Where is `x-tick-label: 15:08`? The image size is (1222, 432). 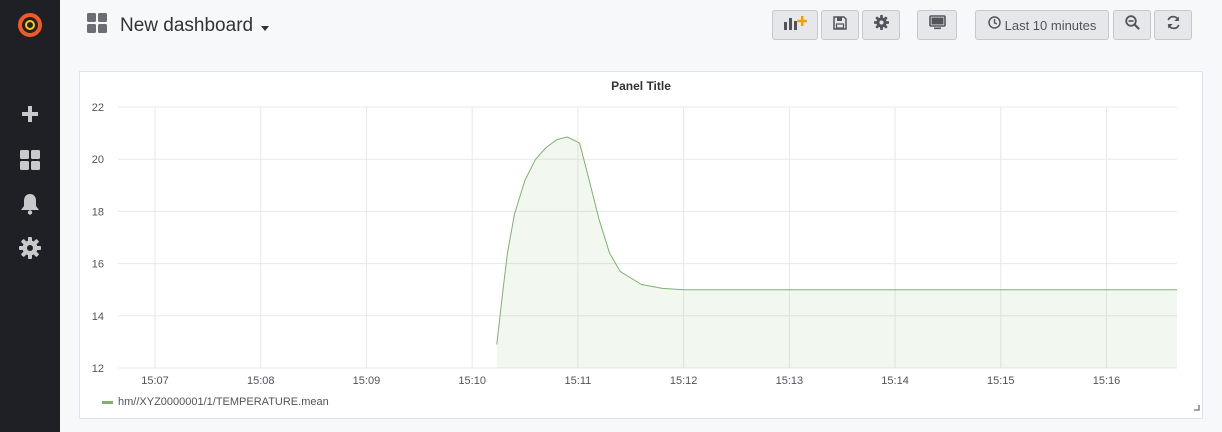
x-tick-label: 15:08 is located at coordinates (261, 381).